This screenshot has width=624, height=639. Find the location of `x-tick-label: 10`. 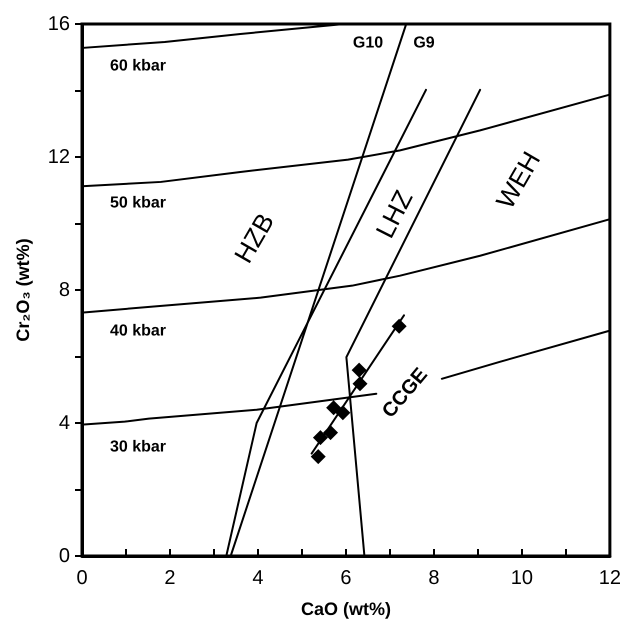

x-tick-label: 10 is located at coordinates (522, 578).